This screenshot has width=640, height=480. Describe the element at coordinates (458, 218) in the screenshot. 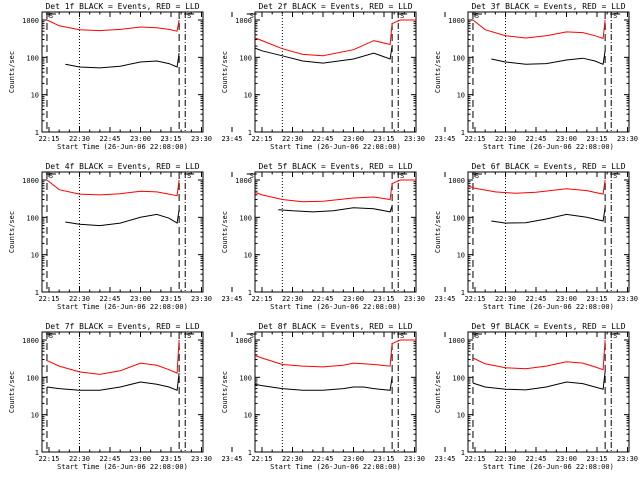

I see `panel-6-y-tick-label: 100` at that location.